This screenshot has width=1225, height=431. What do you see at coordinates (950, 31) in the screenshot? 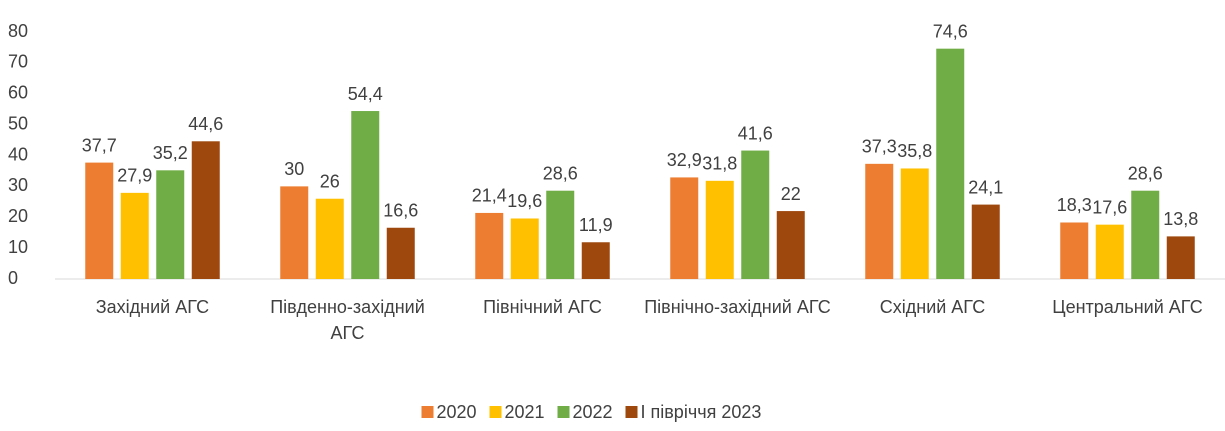
I see `value-label: 74,6` at bounding box center [950, 31].